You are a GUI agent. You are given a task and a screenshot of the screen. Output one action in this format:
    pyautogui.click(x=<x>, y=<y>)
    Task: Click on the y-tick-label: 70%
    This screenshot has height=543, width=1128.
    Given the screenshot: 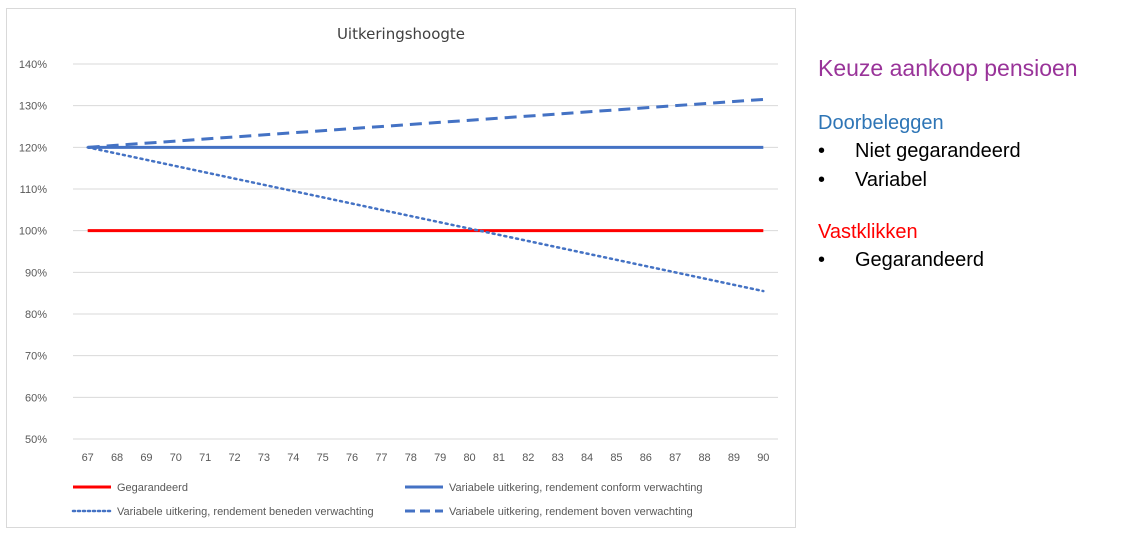 What is the action you would take?
    pyautogui.click(x=36, y=357)
    